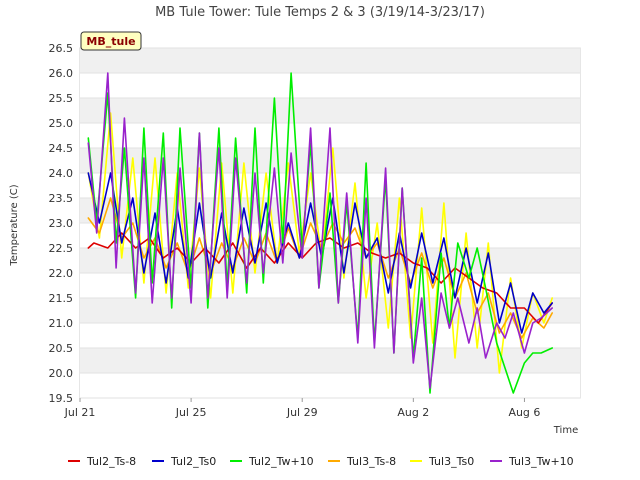  What do you see at coordinates (61, 298) in the screenshot?
I see `y-tick-label: 21.5` at bounding box center [61, 298].